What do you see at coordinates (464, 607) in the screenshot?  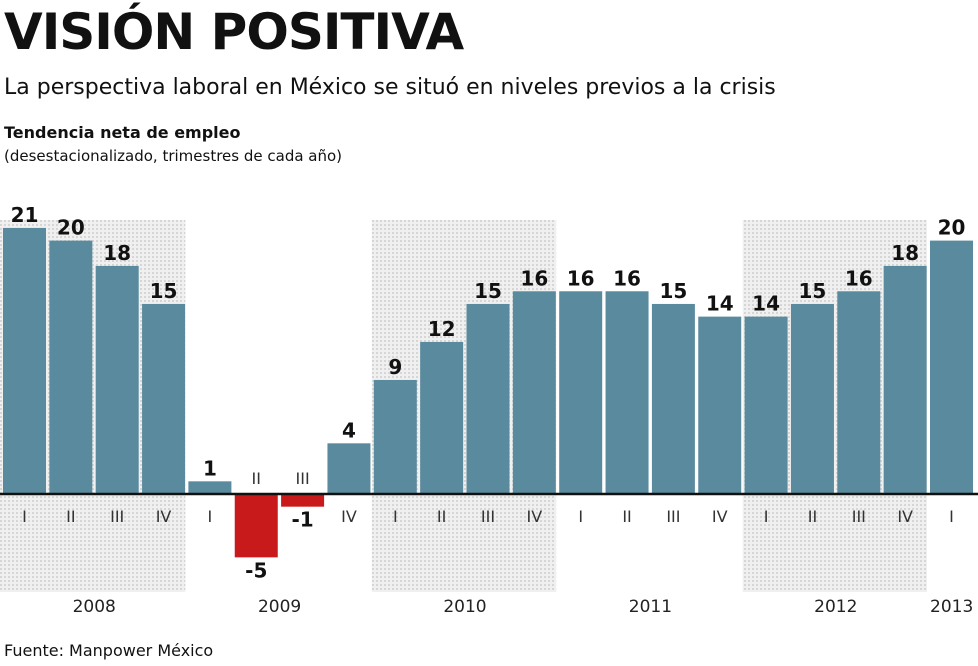 I see `year-label: 2010` at bounding box center [464, 607].